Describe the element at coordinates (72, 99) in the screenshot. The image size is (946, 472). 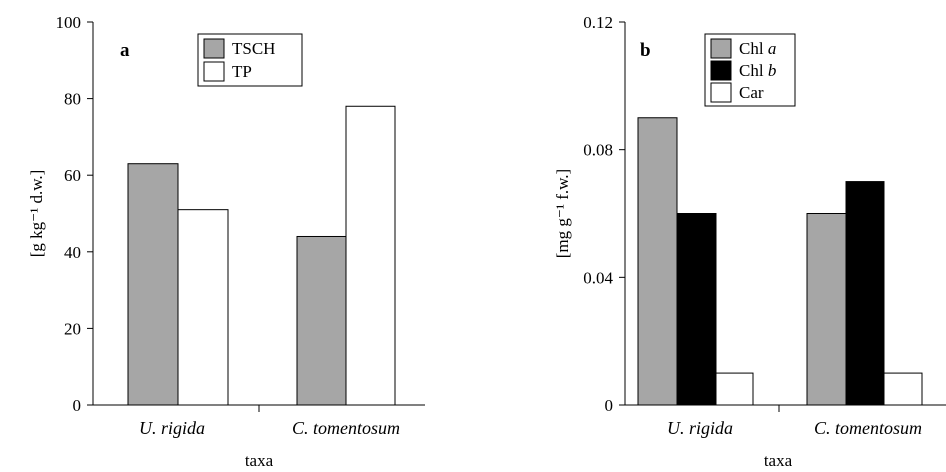
I see `y-tick-label: 80` at that location.